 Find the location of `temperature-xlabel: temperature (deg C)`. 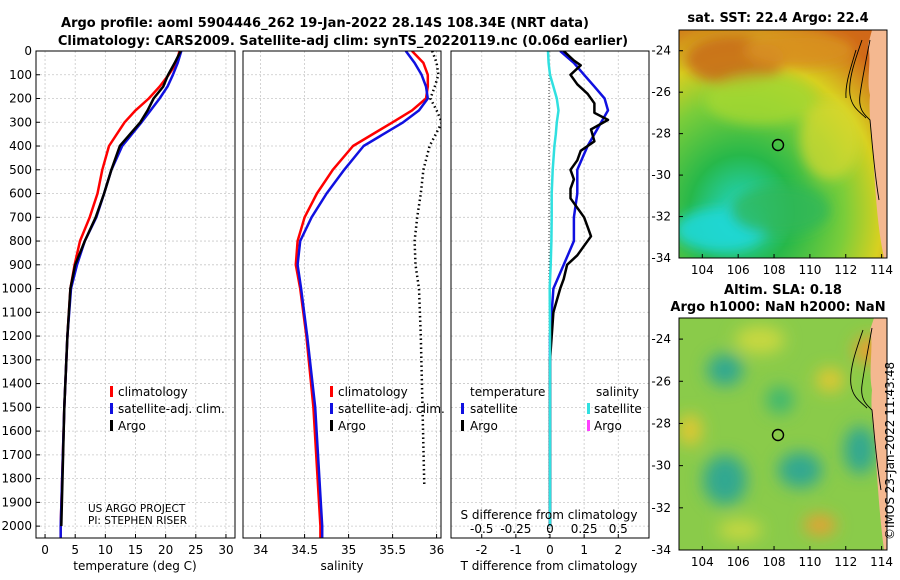

temperature-xlabel: temperature (deg C) is located at coordinates (134, 566).